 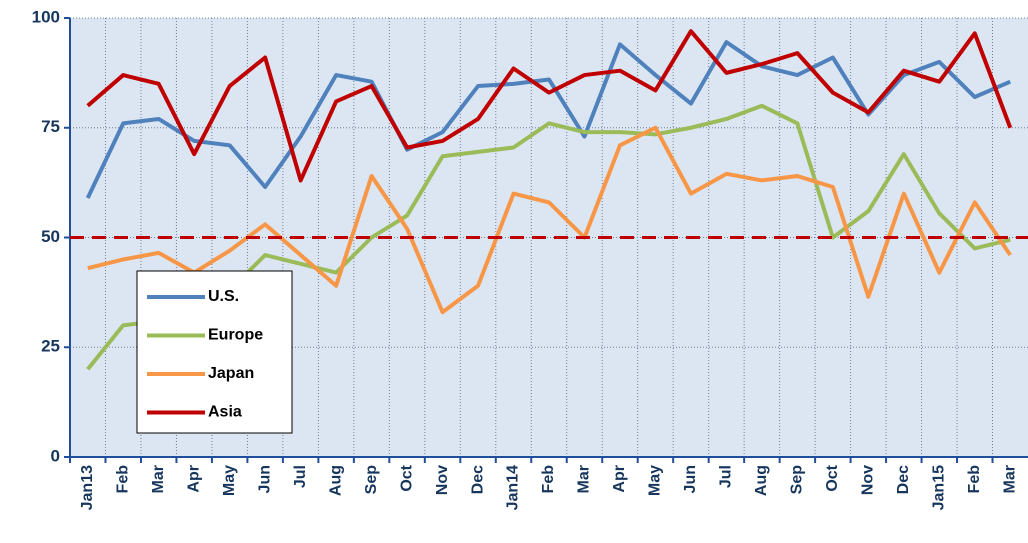 What do you see at coordinates (223, 296) in the screenshot?
I see `legend-label: U.S.` at bounding box center [223, 296].